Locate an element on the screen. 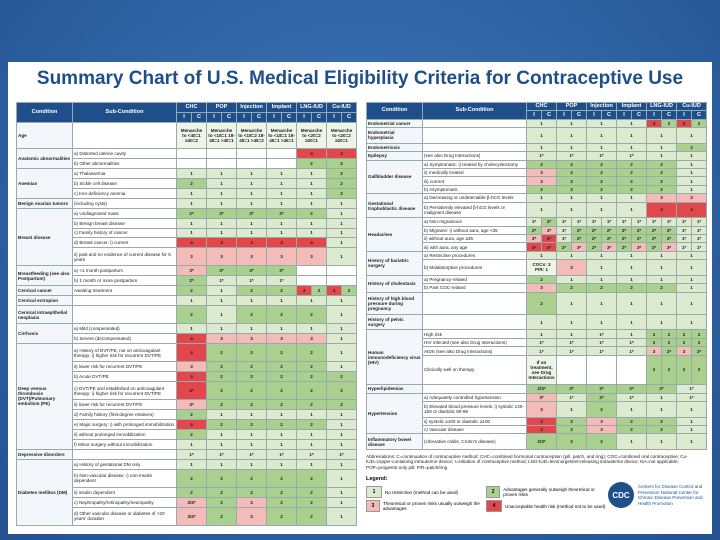 Image resolution: width=720 pixels, height=540 pixels. header-cell: CHC is located at coordinates (191, 107).